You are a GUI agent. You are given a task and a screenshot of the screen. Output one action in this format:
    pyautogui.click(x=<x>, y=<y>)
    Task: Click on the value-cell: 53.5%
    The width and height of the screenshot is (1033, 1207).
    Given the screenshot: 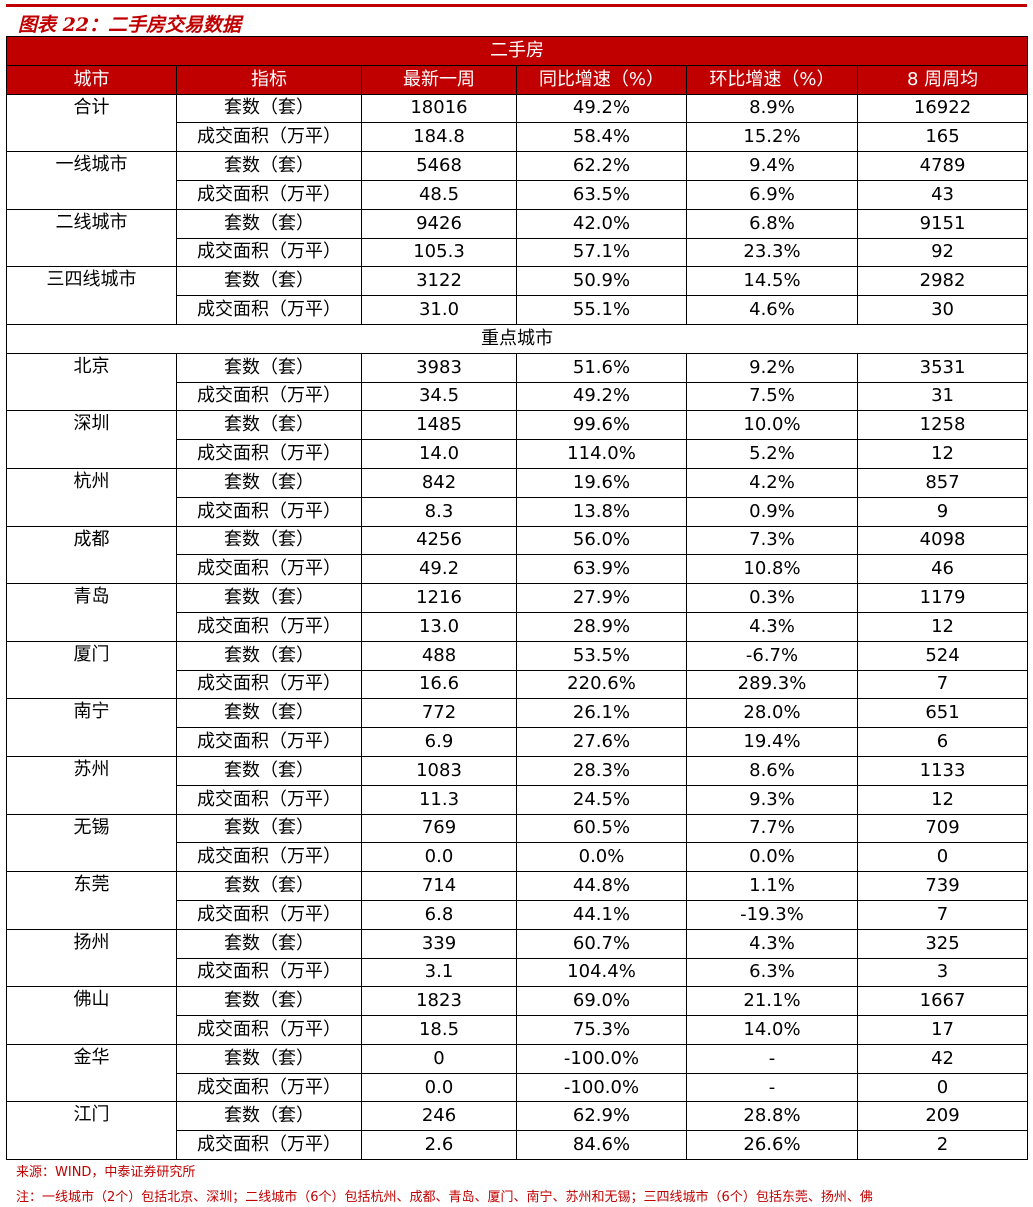 What is the action you would take?
    pyautogui.click(x=601, y=655)
    